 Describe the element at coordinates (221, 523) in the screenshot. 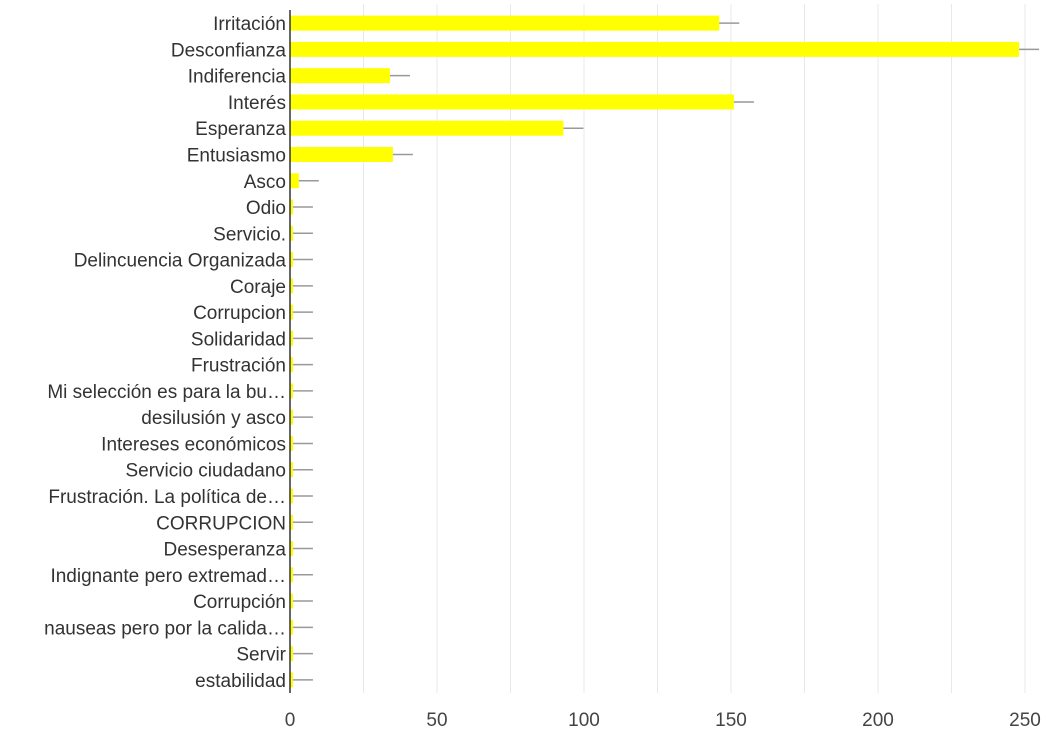

I see `category-label: CORRUPCION` at that location.